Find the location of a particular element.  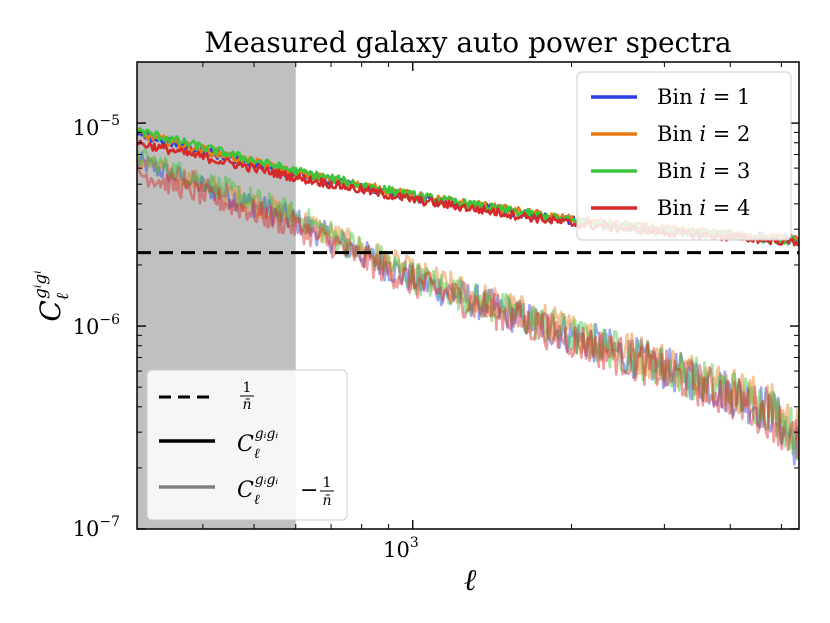

legend-entry-bin-2: Bin i = 2 is located at coordinates (670, 134).